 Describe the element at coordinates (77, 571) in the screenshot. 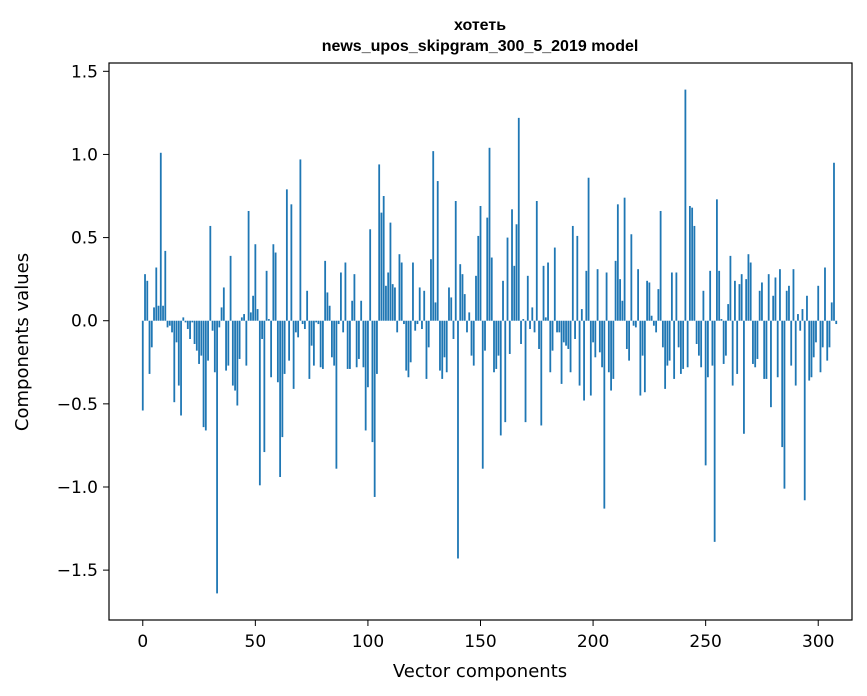

I see `y-tick-label: −1.5` at that location.